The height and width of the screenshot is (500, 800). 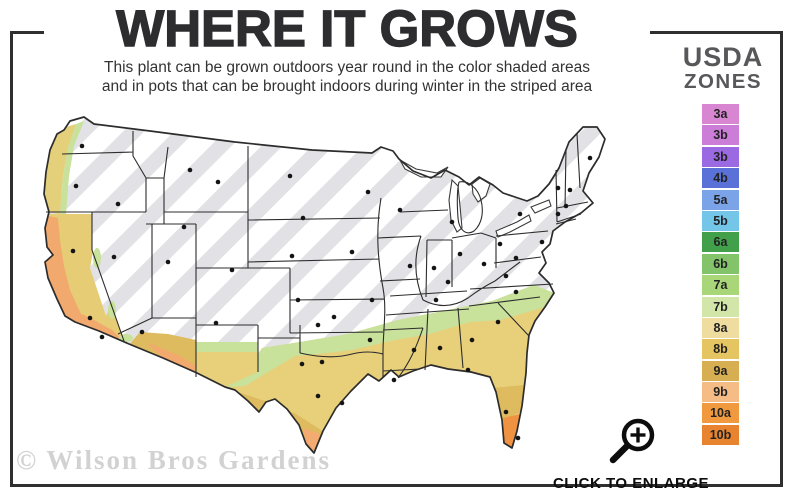 I want to click on usda-zone-legend: 3a 3b 3b 4b 5a 5b 6a 6b 7a 7b 8a 8b 9a 9b 10a 10b, so click(x=720, y=274).